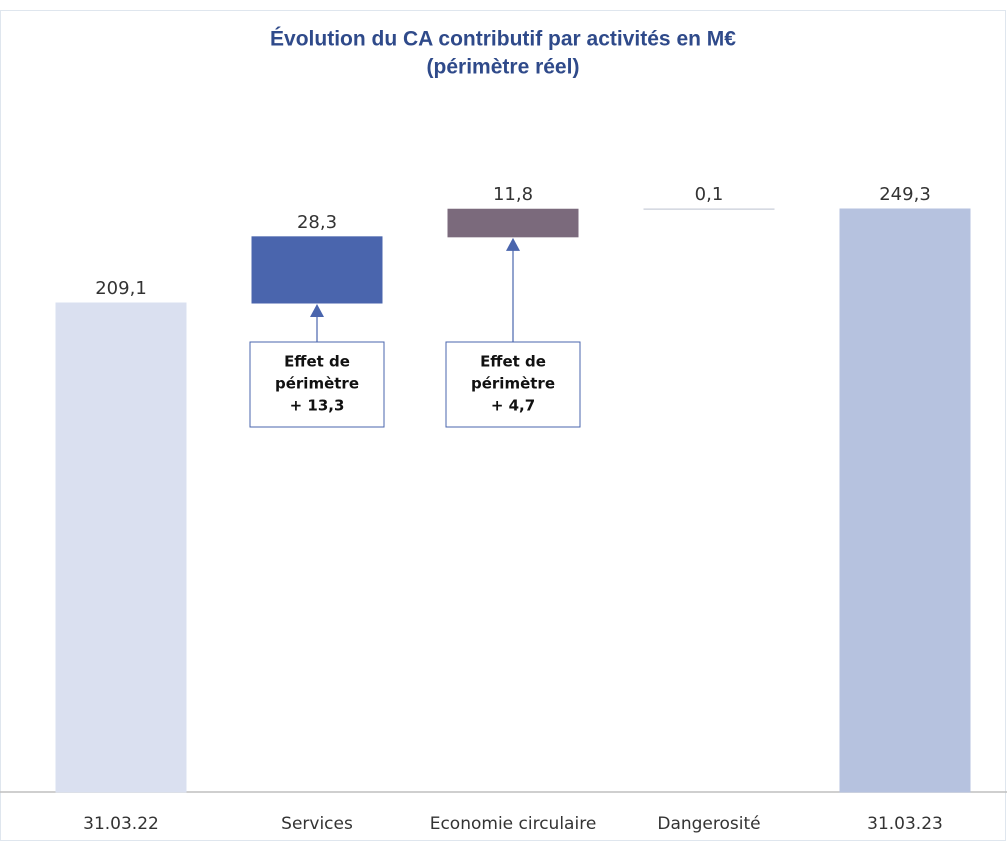  Describe the element at coordinates (513, 824) in the screenshot. I see `x-tick-label: Economie circulaire` at that location.